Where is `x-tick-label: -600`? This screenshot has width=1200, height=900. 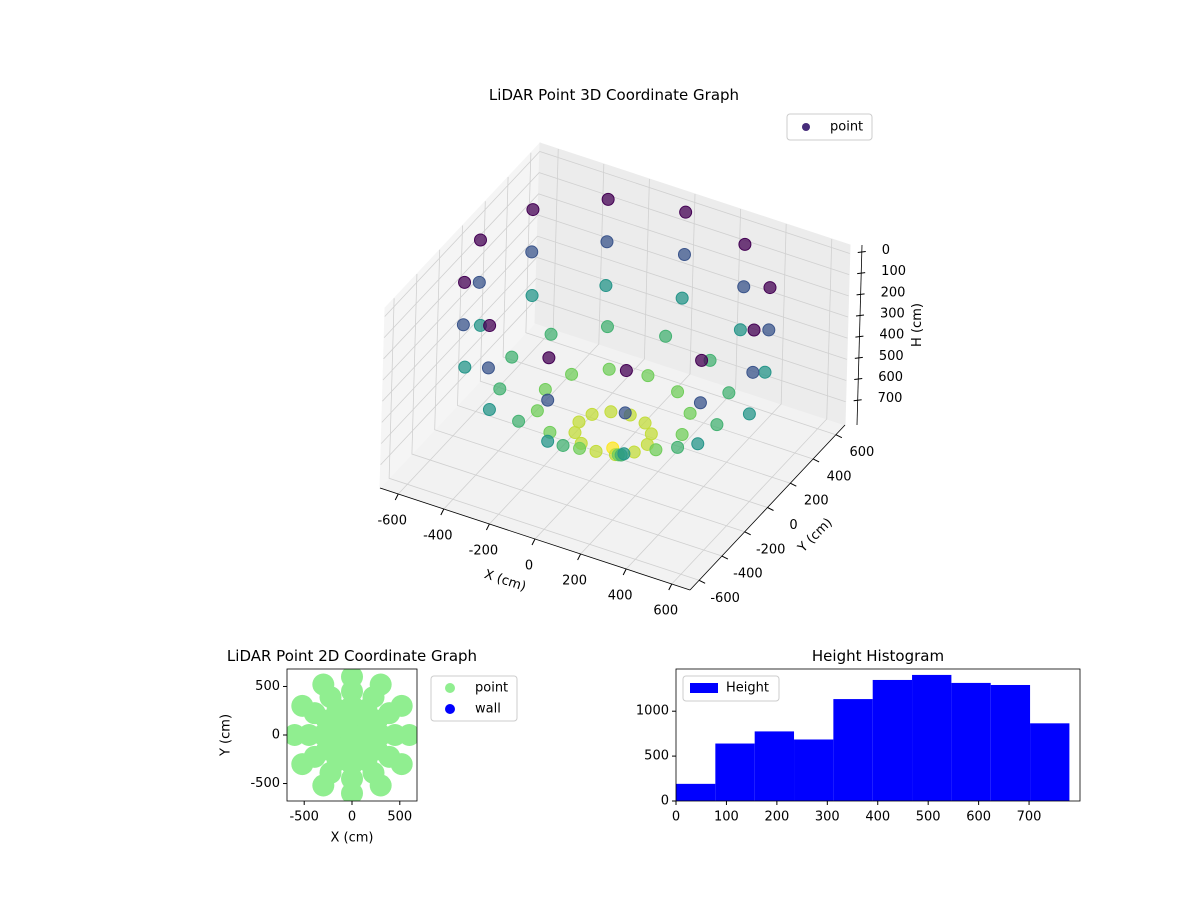 x-tick-label: -600 is located at coordinates (392, 521).